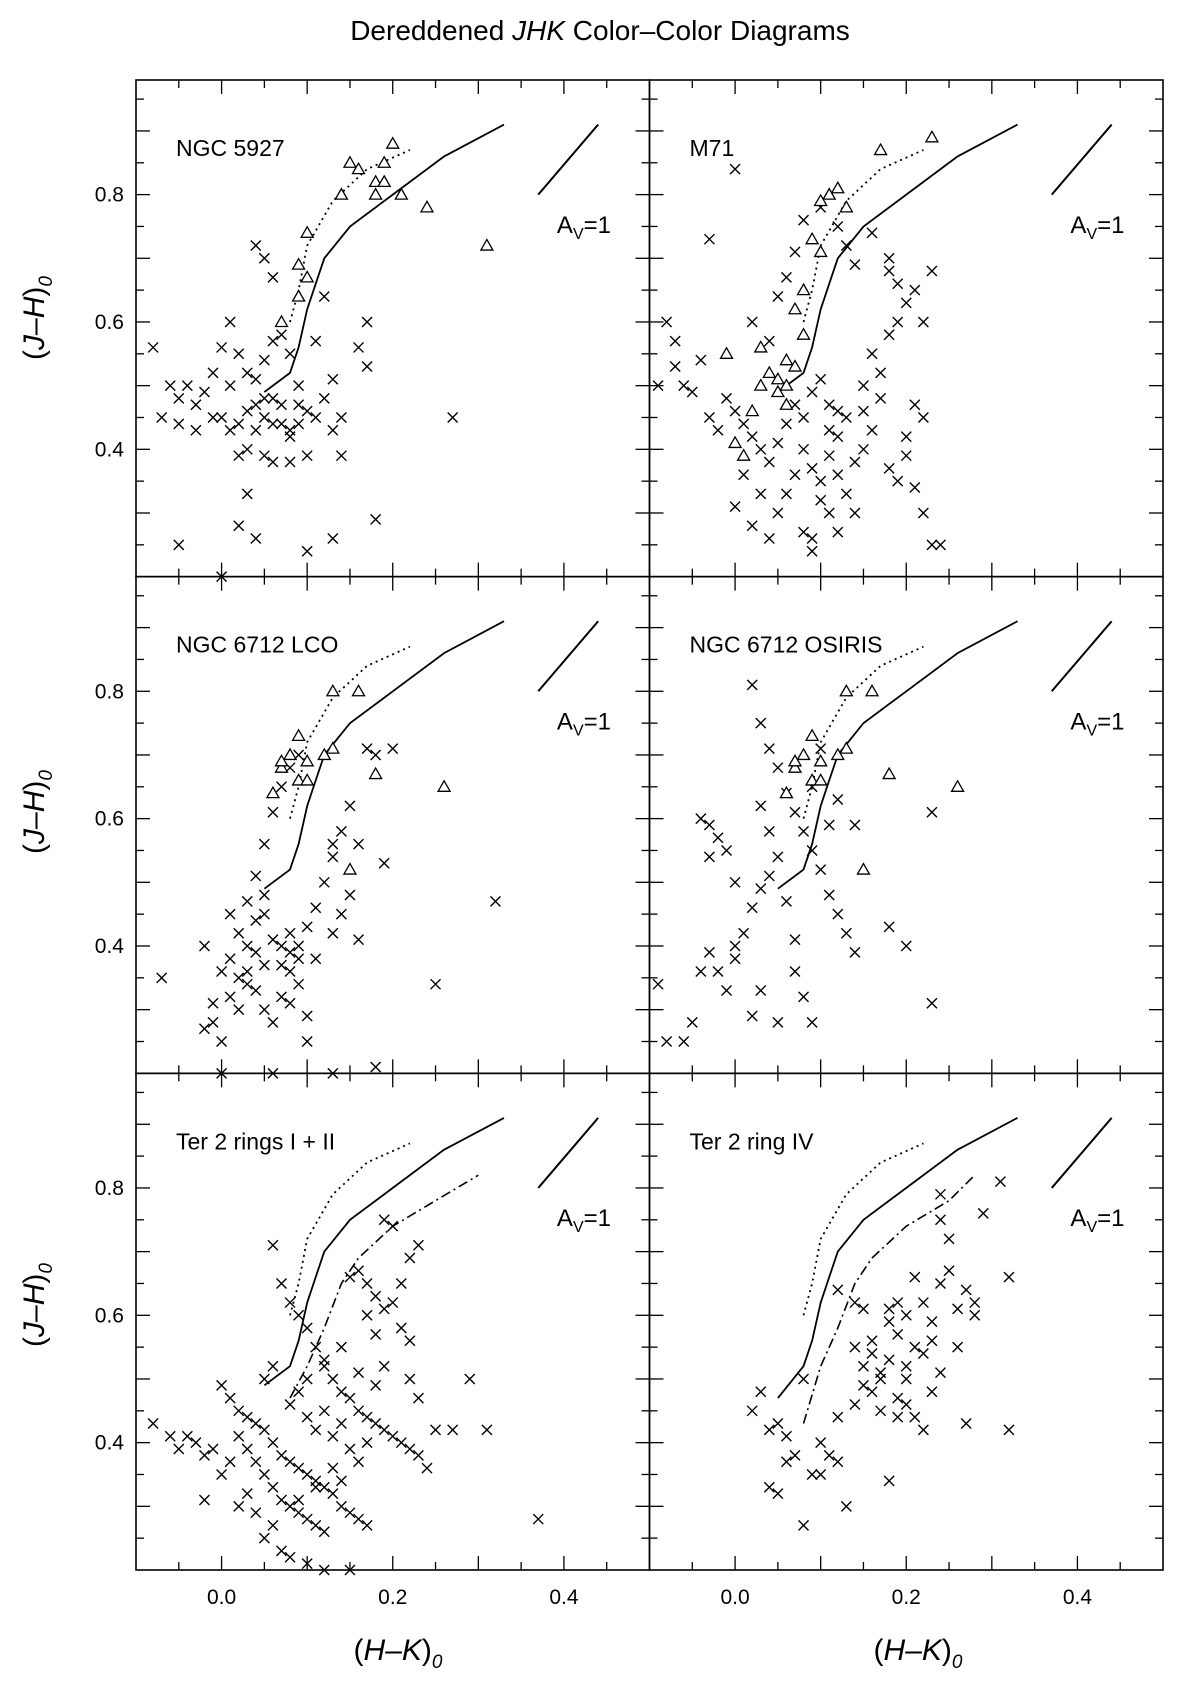 The height and width of the screenshot is (1682, 1200). What do you see at coordinates (37, 1305) in the screenshot?
I see `y-axis-label-bottom: (J–H)0` at bounding box center [37, 1305].